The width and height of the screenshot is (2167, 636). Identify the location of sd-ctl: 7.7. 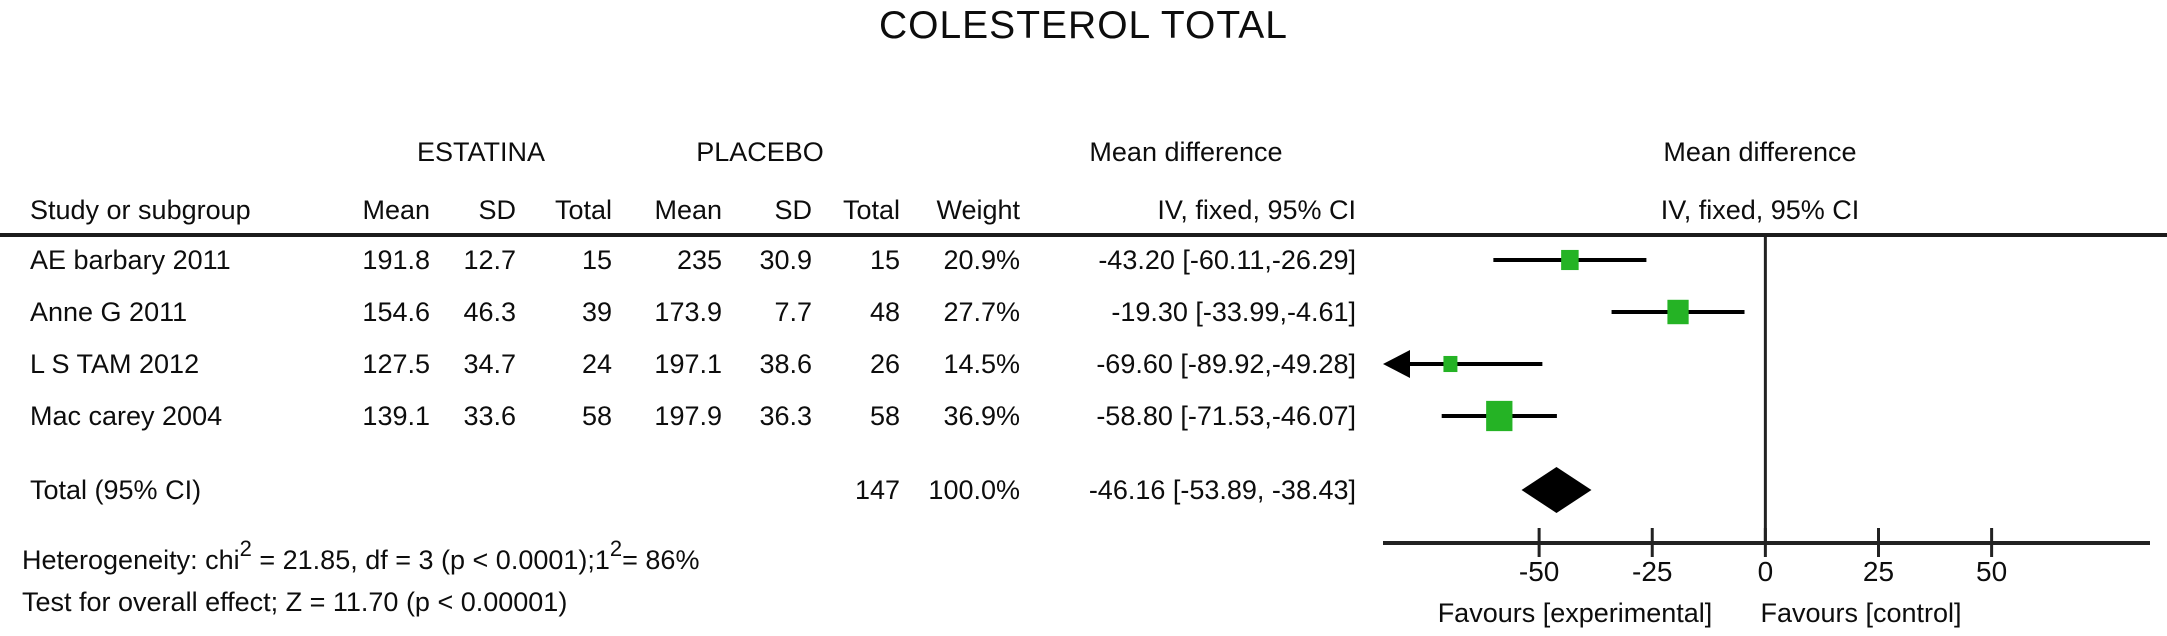
(793, 312).